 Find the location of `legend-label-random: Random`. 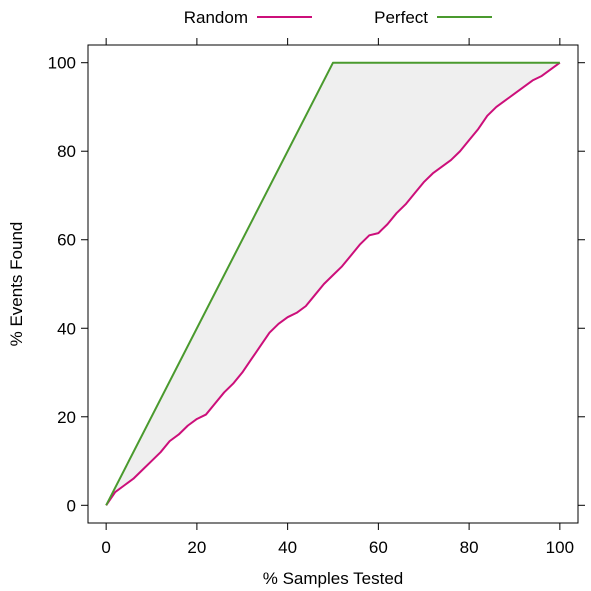

legend-label-random: Random is located at coordinates (216, 17).